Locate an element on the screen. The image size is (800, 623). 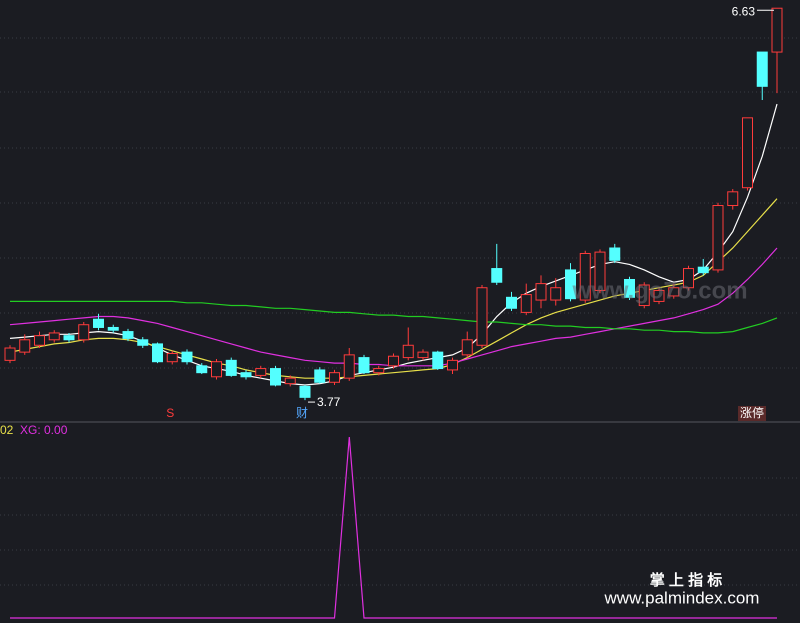
watermark: 掌 上 指 标 is located at coordinates (686, 580).